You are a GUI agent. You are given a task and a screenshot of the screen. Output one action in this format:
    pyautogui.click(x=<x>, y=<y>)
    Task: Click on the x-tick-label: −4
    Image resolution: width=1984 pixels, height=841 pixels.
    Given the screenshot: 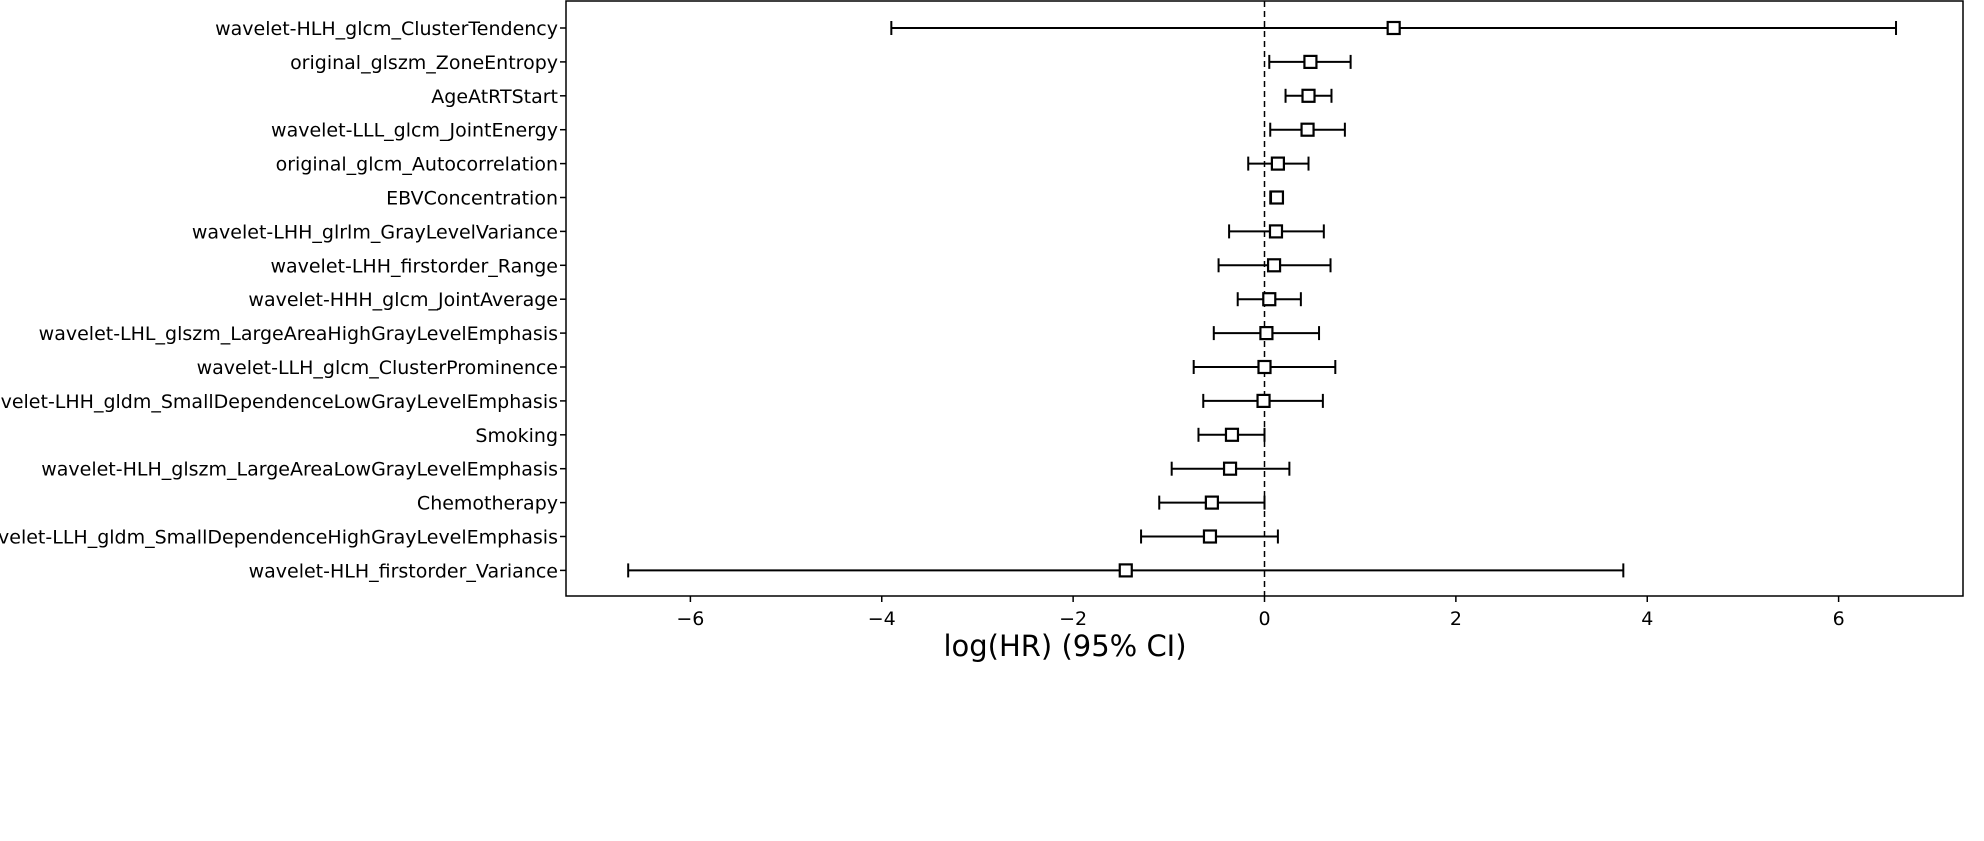 What is the action you would take?
    pyautogui.click(x=882, y=619)
    